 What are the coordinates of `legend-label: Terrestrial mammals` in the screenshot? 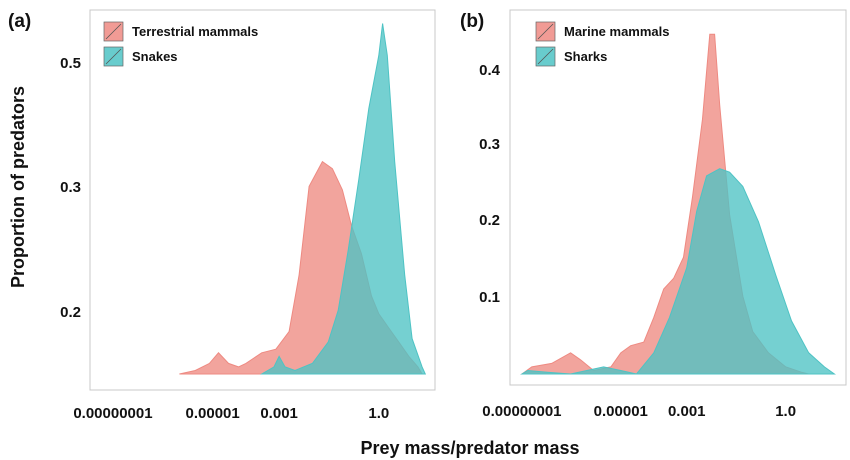 It's located at (195, 31).